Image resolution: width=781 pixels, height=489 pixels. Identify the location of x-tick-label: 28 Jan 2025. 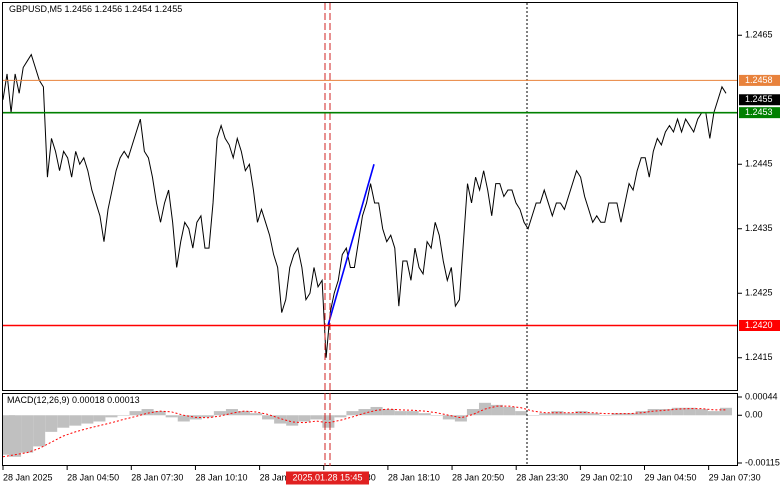
(28, 477).